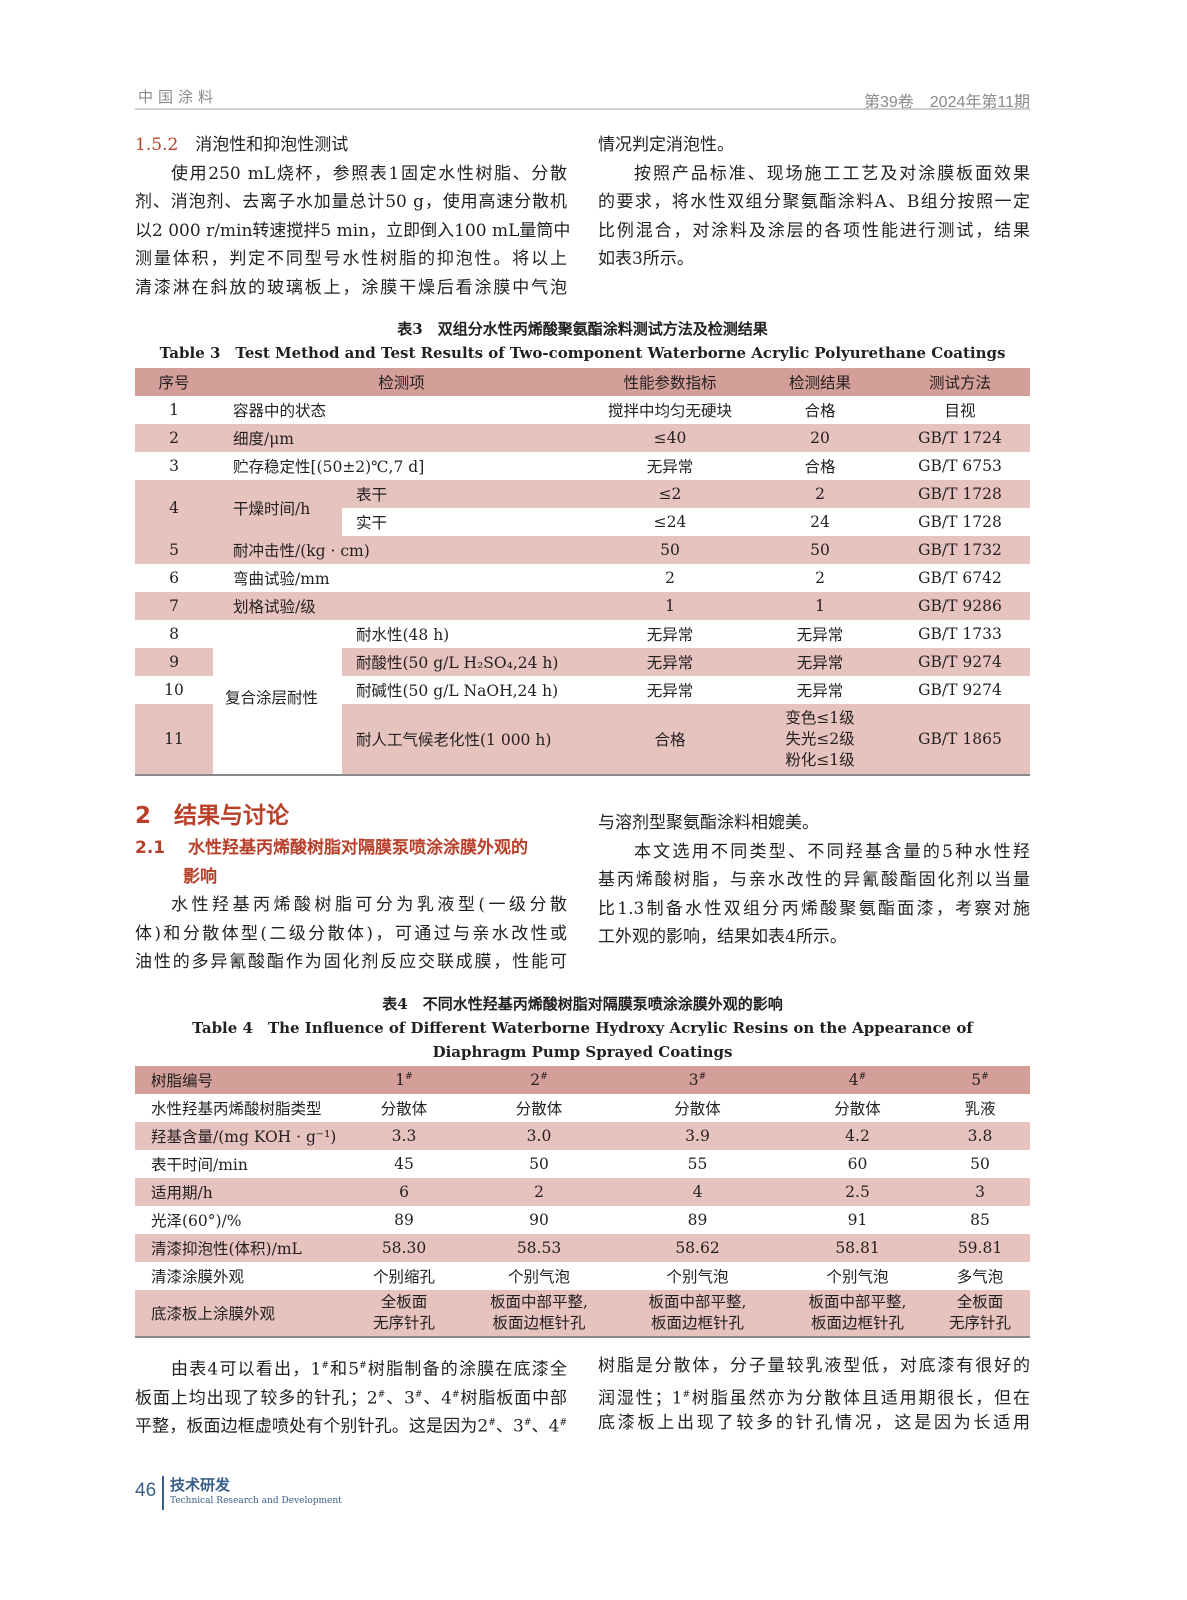 This screenshot has height=1600, width=1187. What do you see at coordinates (150, 848) in the screenshot?
I see `subsection-number: 2.1` at bounding box center [150, 848].